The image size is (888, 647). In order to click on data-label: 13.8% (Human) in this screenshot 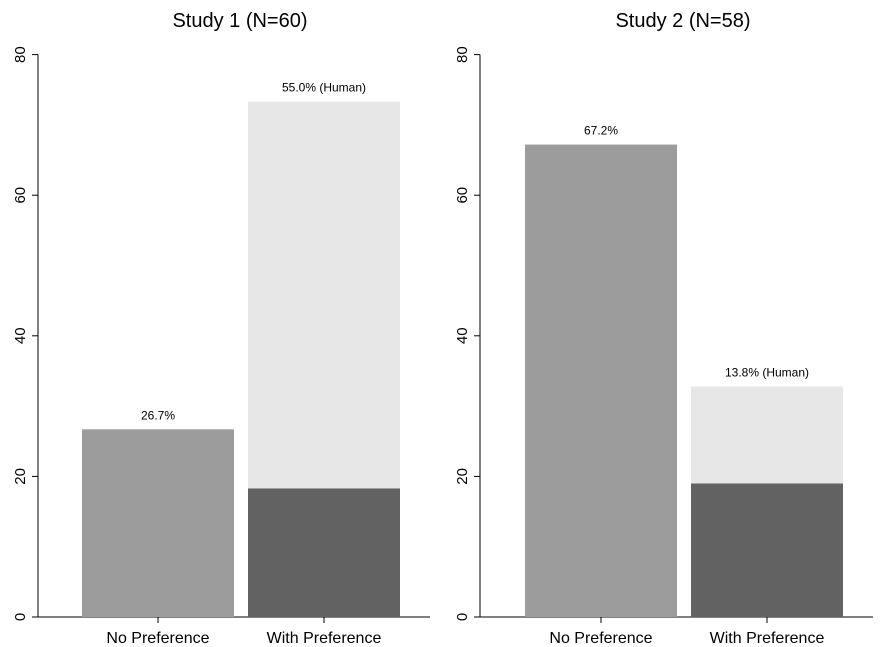, I will do `click(767, 372)`.